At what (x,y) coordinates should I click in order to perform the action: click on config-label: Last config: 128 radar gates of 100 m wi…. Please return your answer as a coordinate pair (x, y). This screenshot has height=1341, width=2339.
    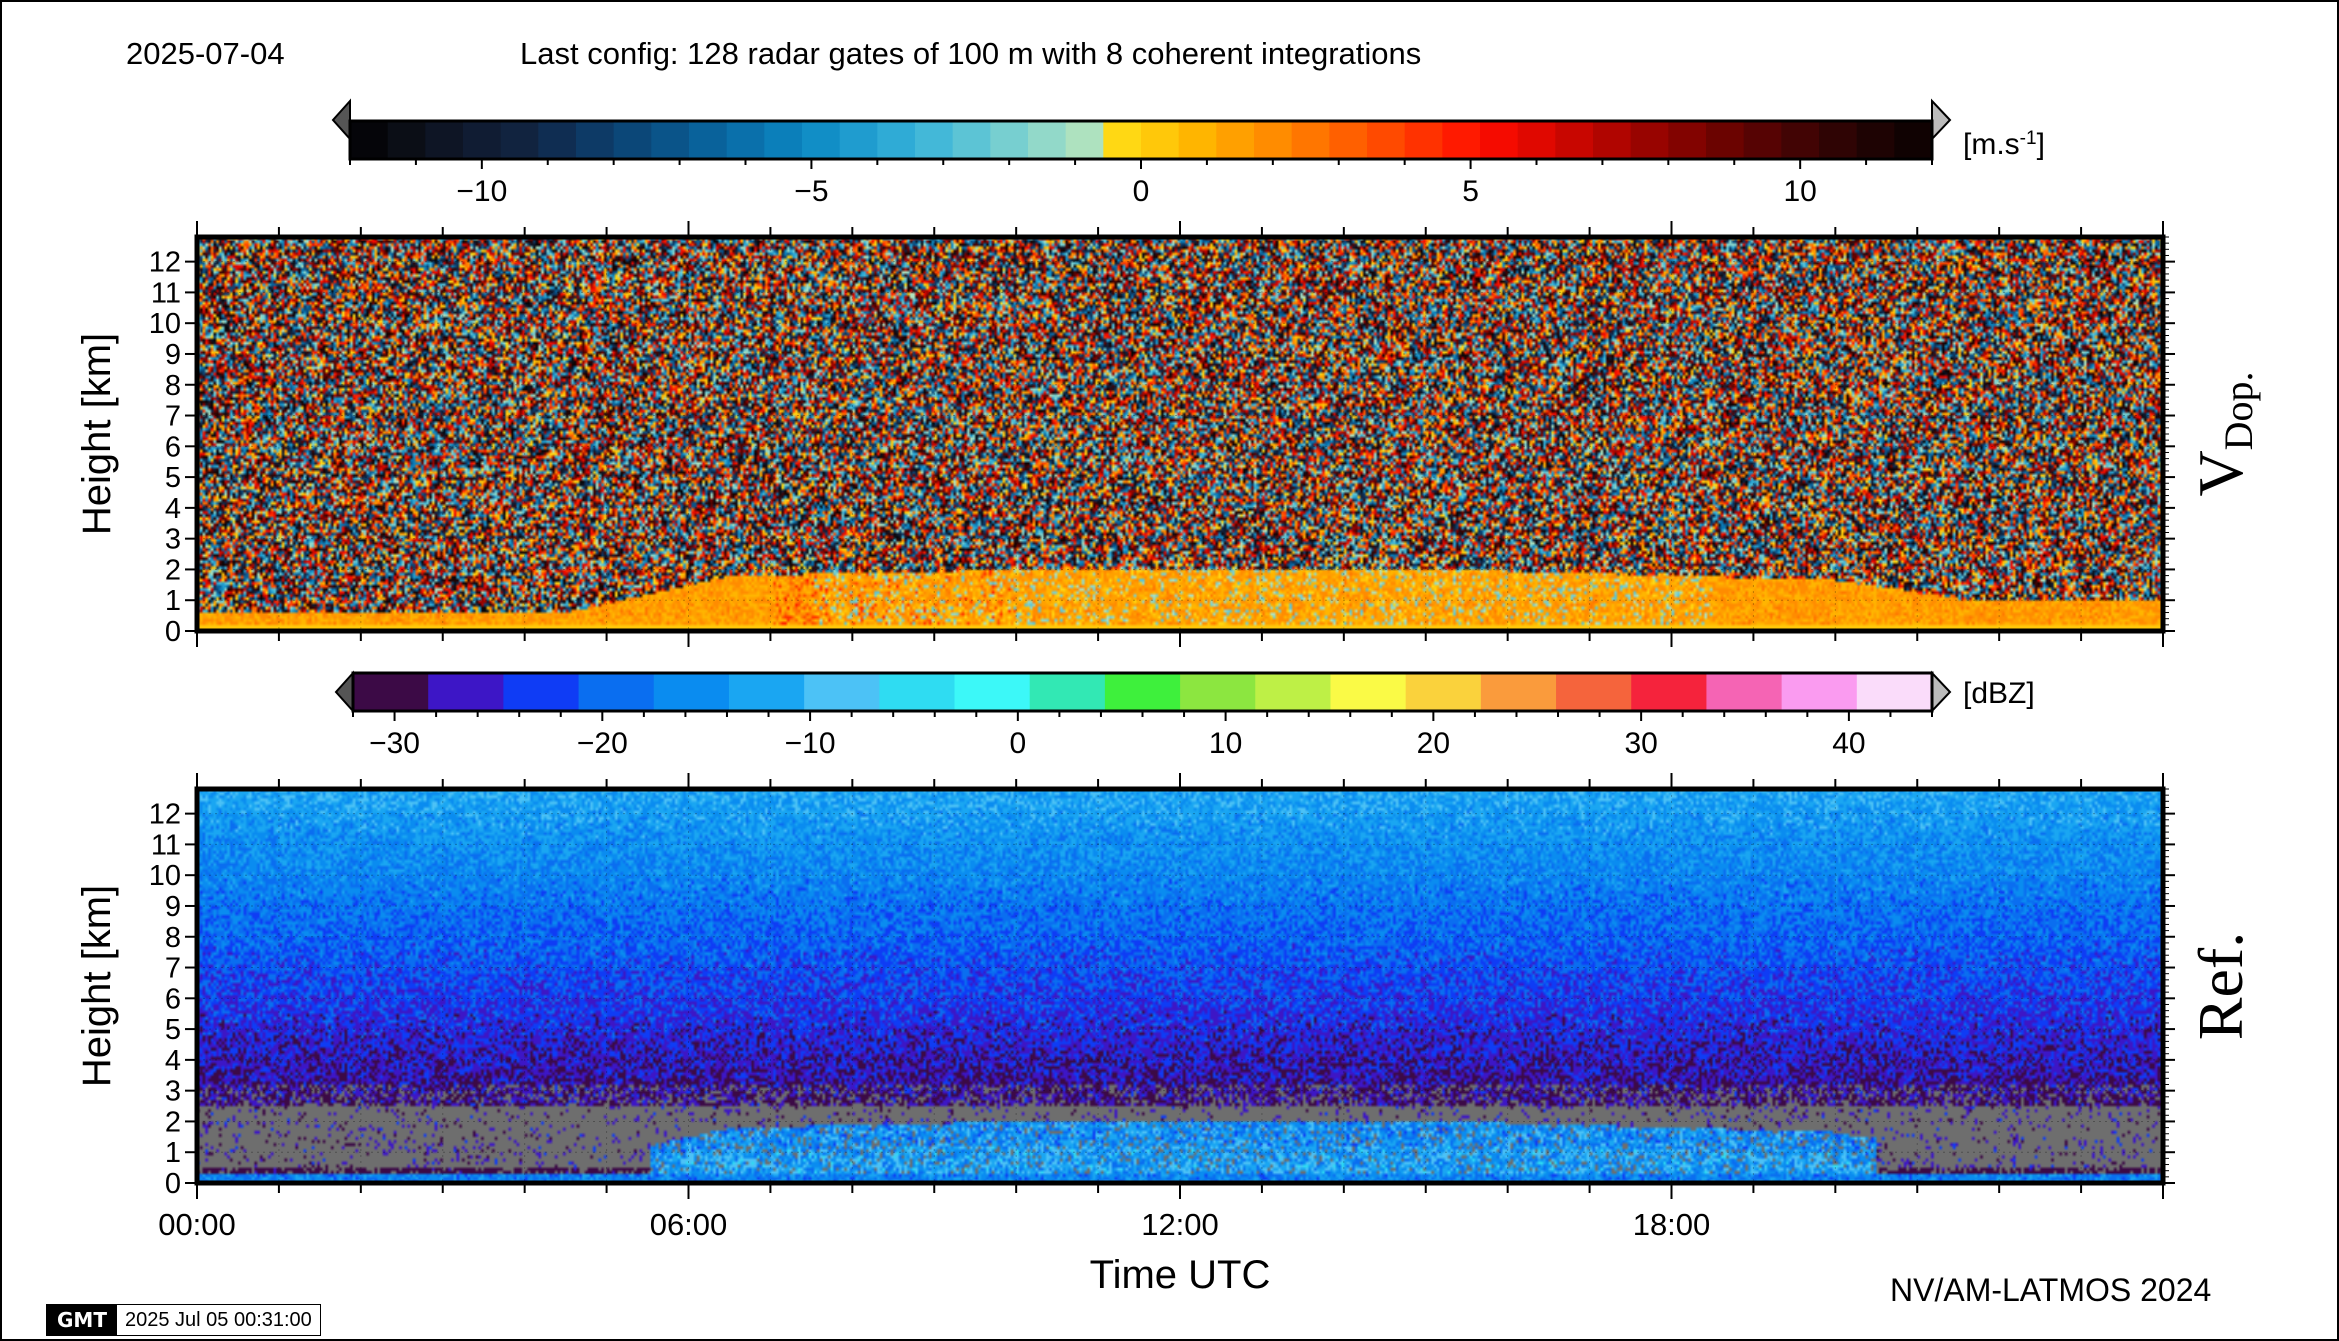
    Looking at the image, I should click on (971, 53).